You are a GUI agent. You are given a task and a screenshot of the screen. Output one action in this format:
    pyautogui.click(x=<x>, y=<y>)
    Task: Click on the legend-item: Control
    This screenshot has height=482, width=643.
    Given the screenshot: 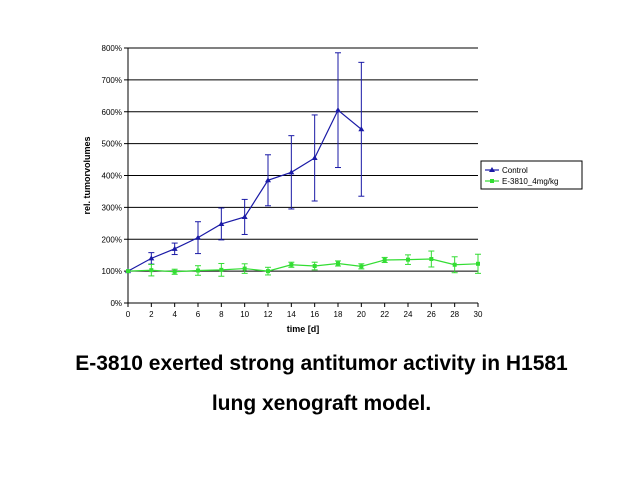 What is the action you would take?
    pyautogui.click(x=506, y=170)
    